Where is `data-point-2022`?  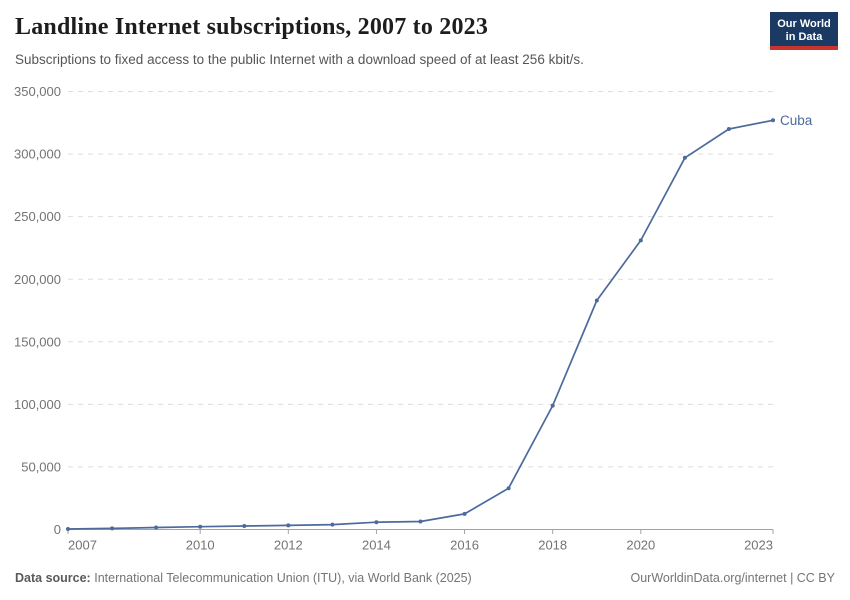 data-point-2022 is located at coordinates (728, 129).